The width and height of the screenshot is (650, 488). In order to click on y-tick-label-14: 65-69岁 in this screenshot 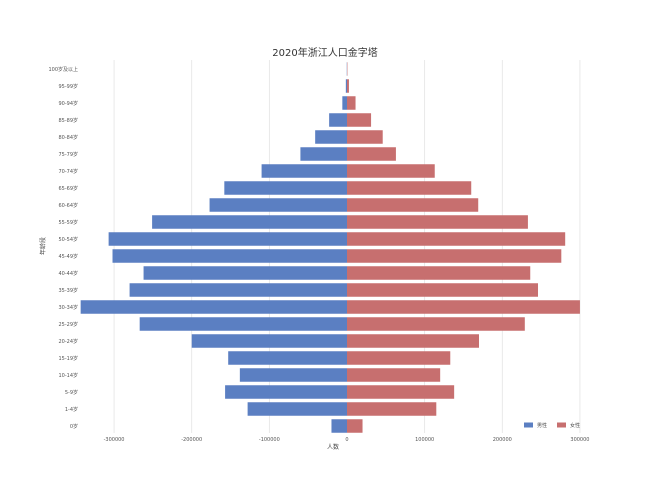, I will do `click(68, 188)`.